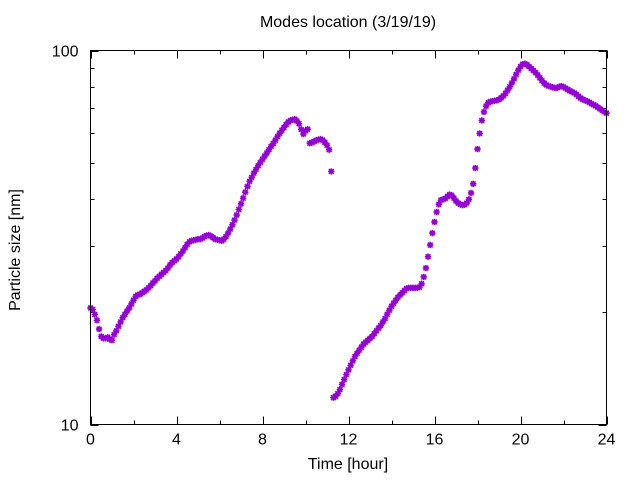  What do you see at coordinates (521, 440) in the screenshot?
I see `x-tick-label: 20` at bounding box center [521, 440].